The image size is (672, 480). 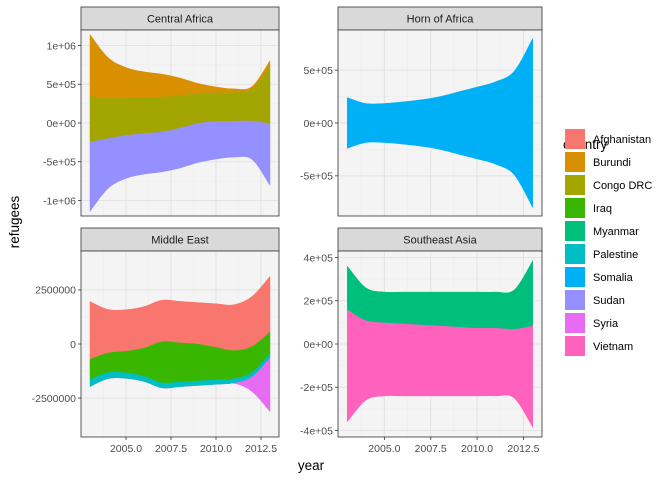 I want to click on facet-middle-east-stream-afghanistan, so click(x=180, y=317).